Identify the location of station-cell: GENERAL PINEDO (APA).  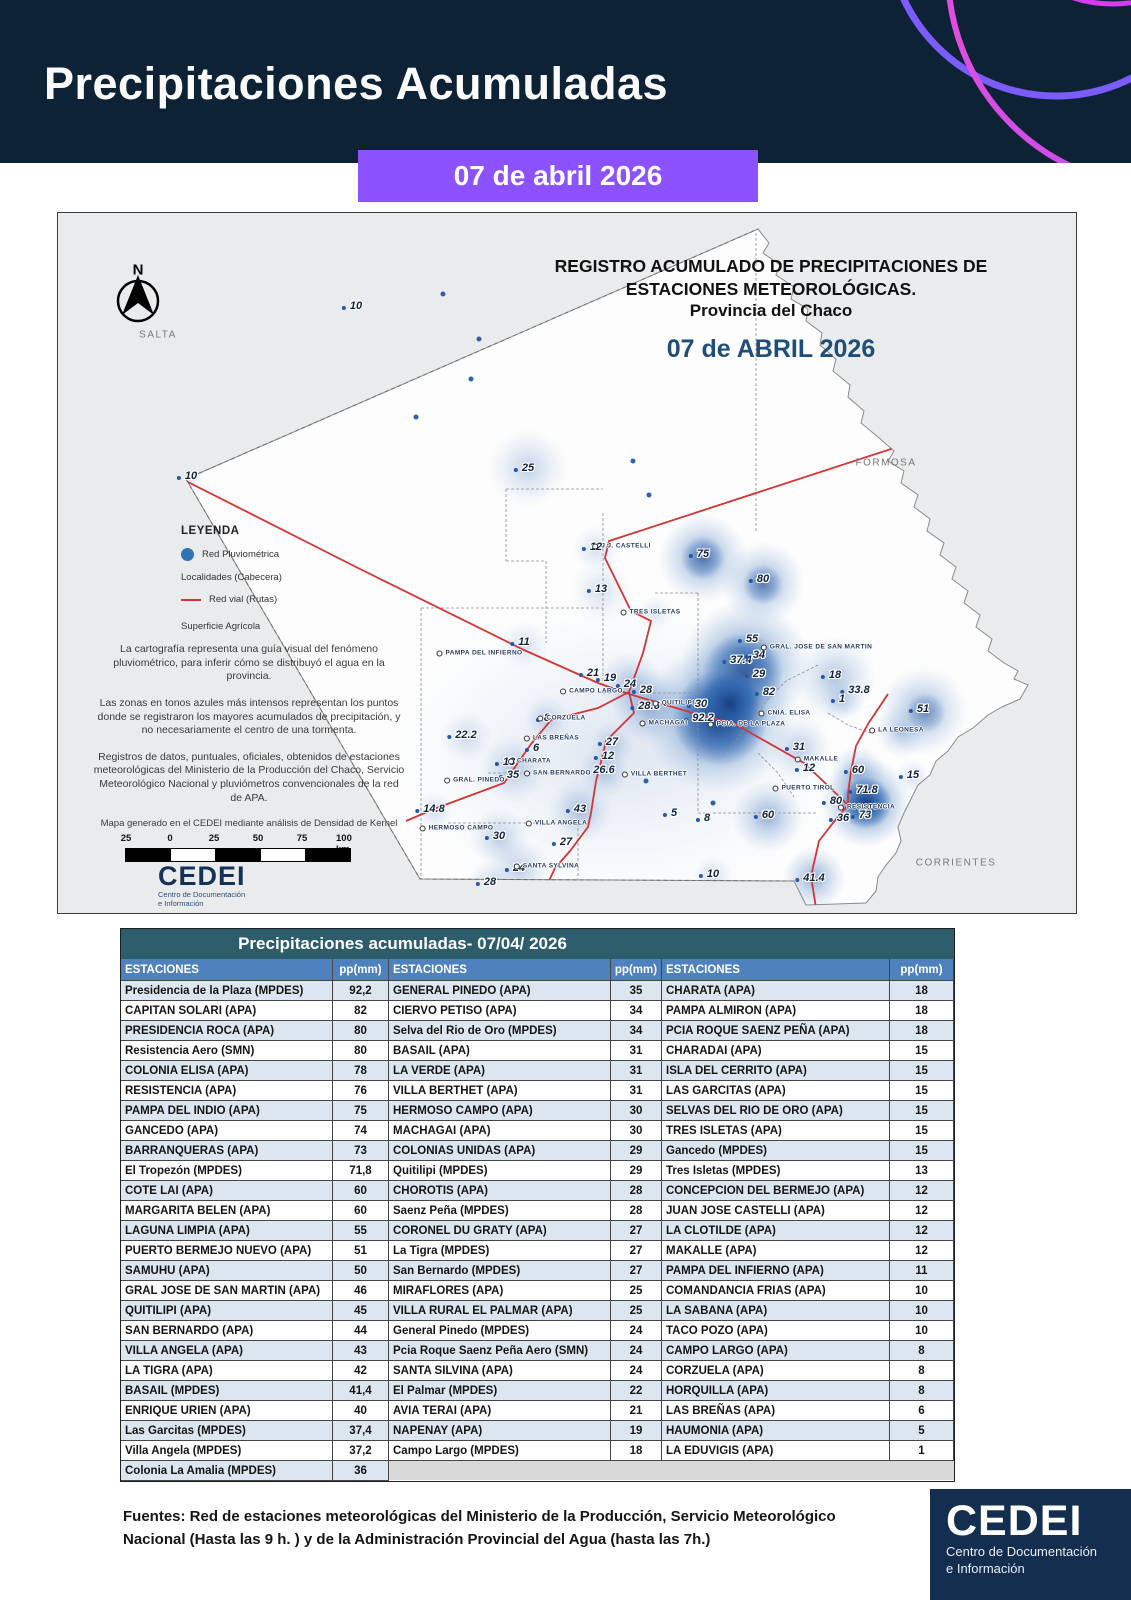
(500, 991).